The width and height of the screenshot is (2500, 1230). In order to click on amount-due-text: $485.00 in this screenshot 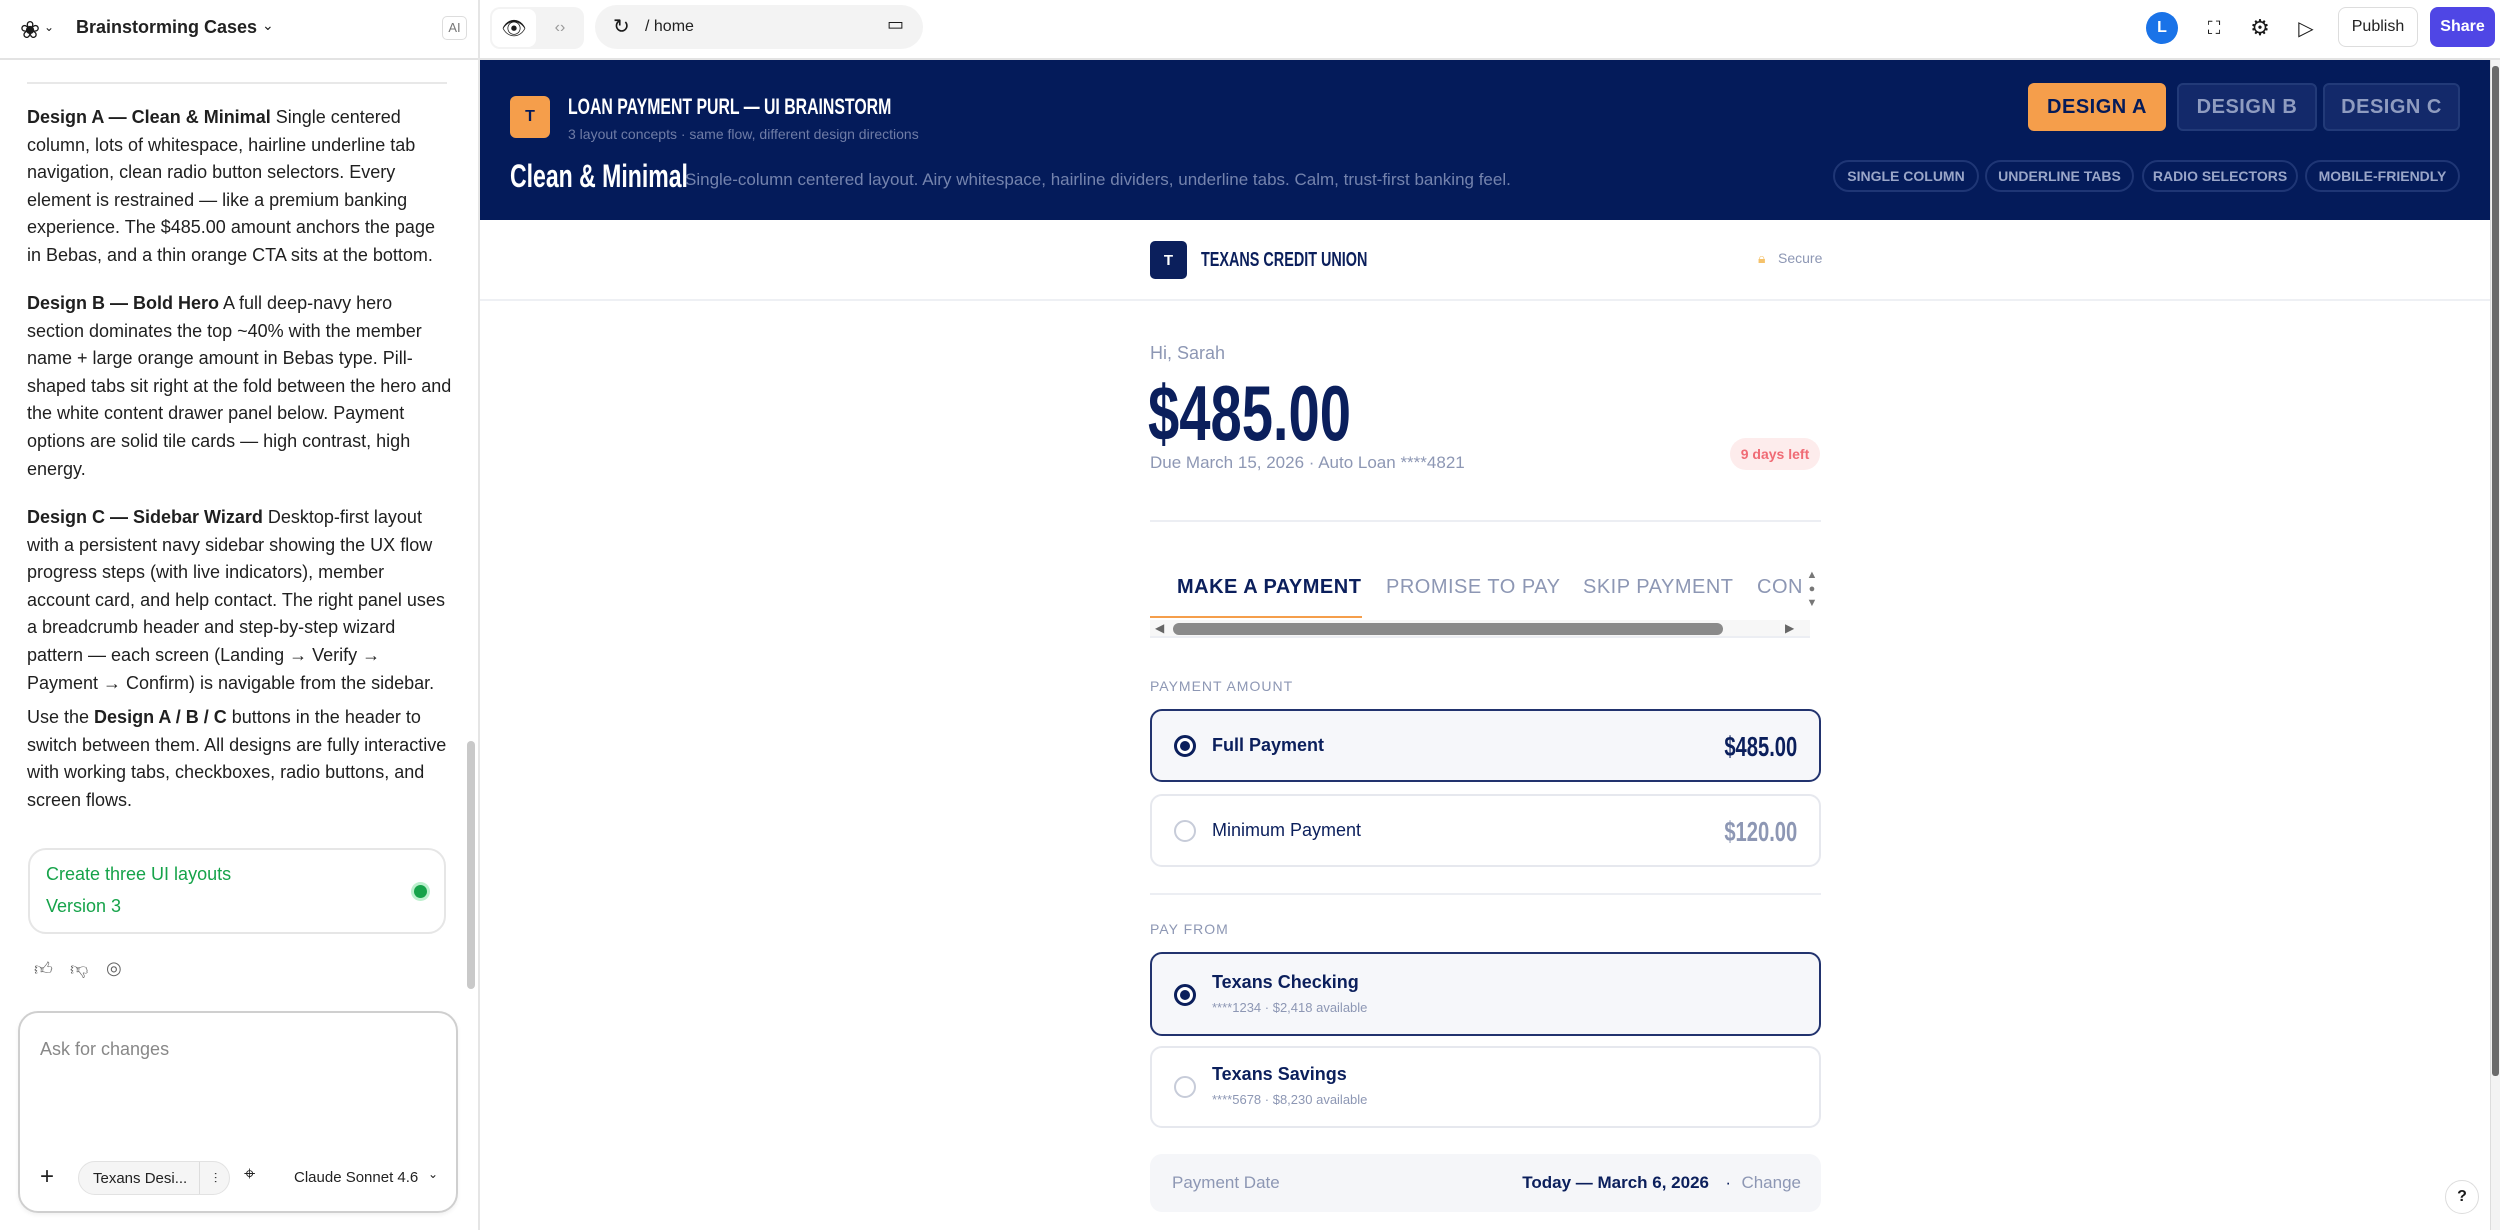, I will do `click(1250, 413)`.